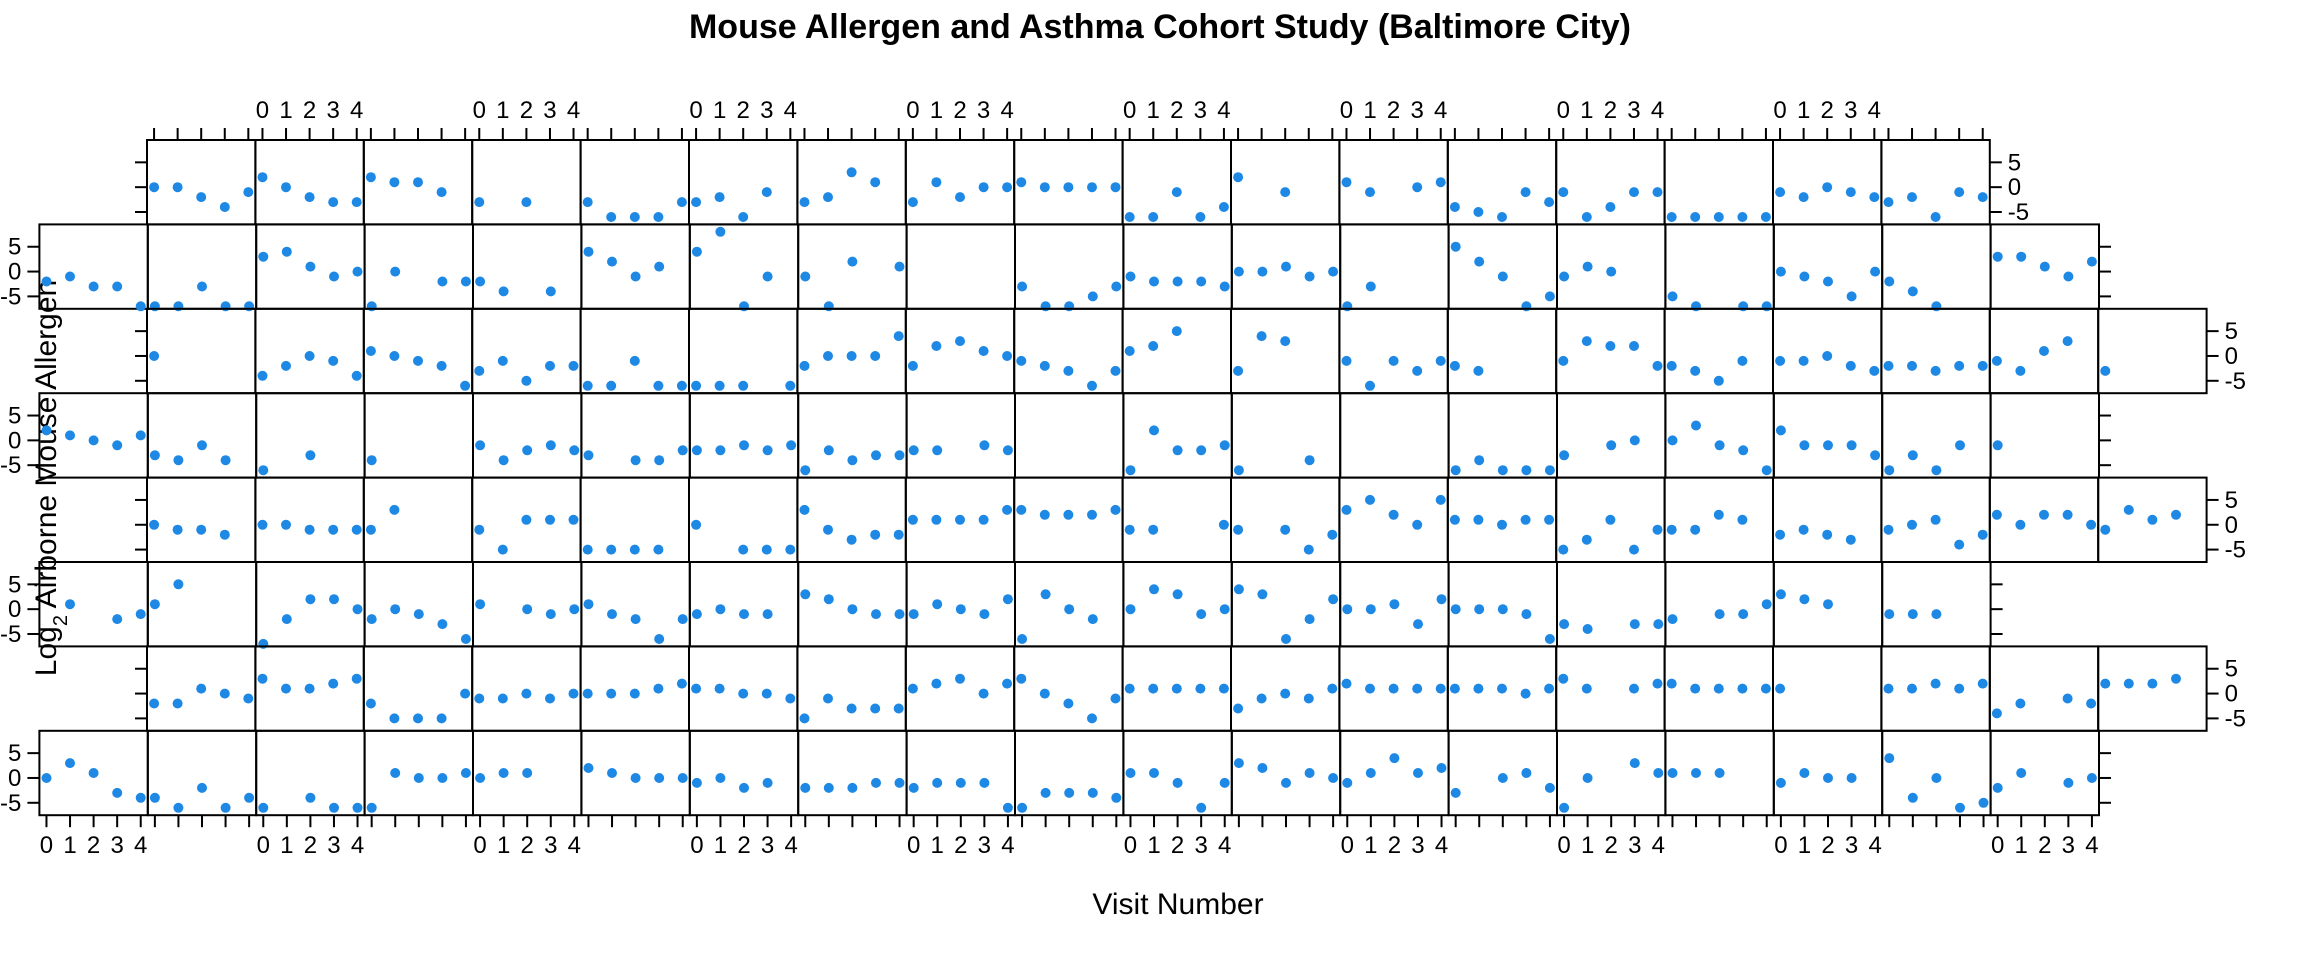 The image size is (2304, 960). I want to click on y-axis-label-subscript: 2, so click(61, 620).